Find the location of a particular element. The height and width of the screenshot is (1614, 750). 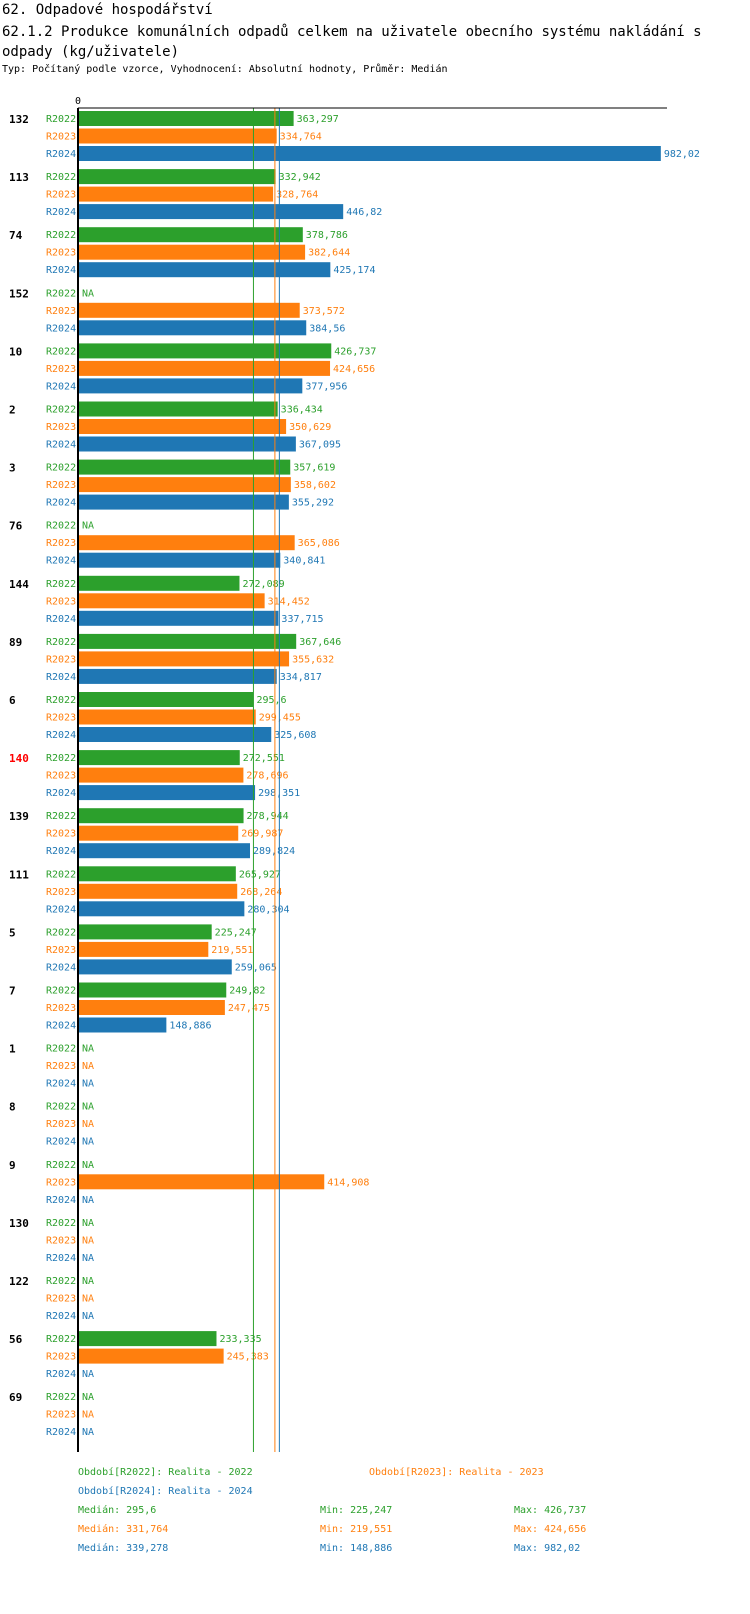

data-label: 373,572 is located at coordinates (324, 311).